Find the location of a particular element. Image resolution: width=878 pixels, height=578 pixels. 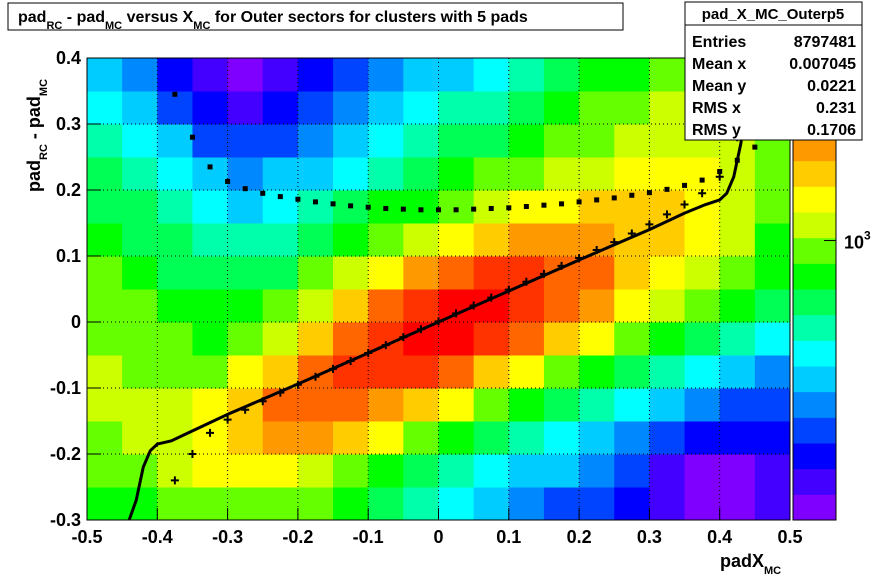

stats-label: Mean y is located at coordinates (719, 86).